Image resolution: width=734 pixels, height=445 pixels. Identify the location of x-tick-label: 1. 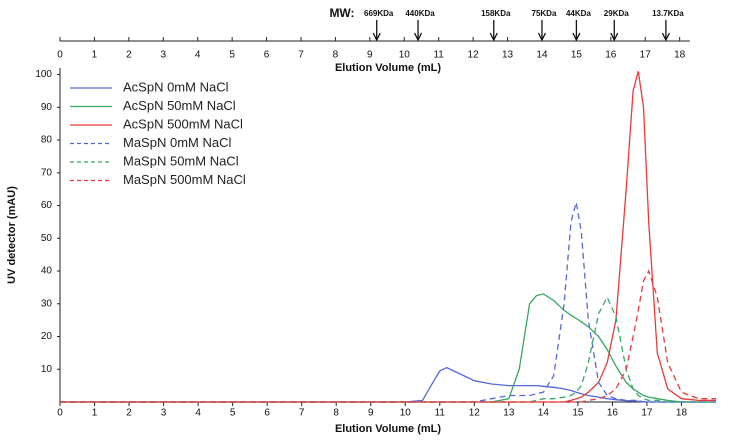
(95, 413).